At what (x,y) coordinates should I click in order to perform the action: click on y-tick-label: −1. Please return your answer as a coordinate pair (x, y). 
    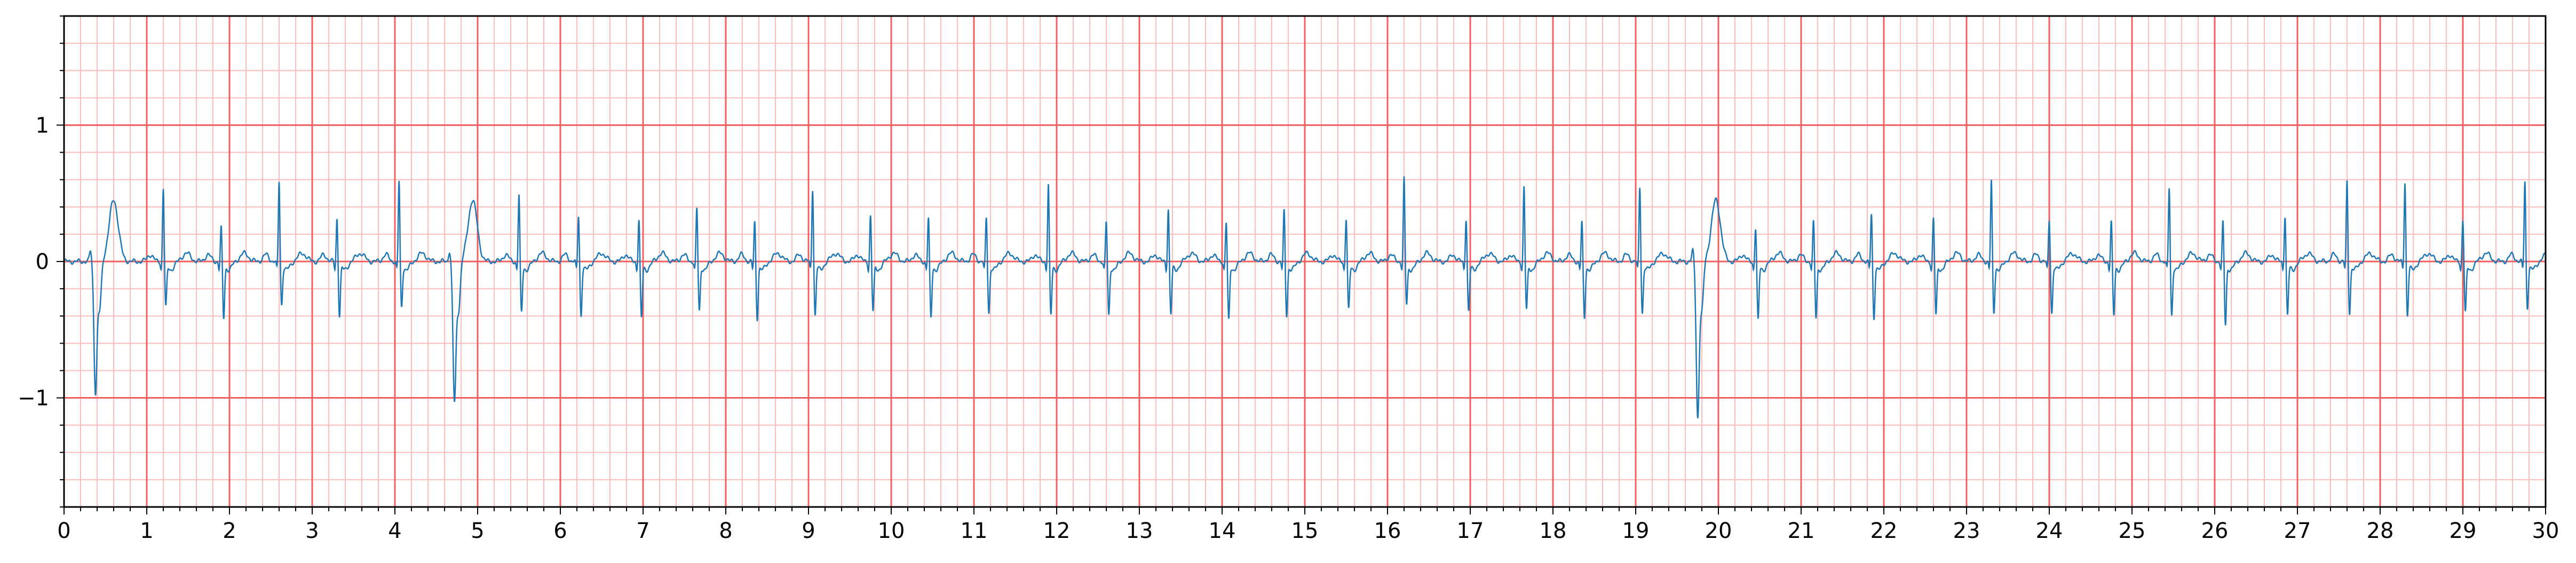
    Looking at the image, I should click on (33, 398).